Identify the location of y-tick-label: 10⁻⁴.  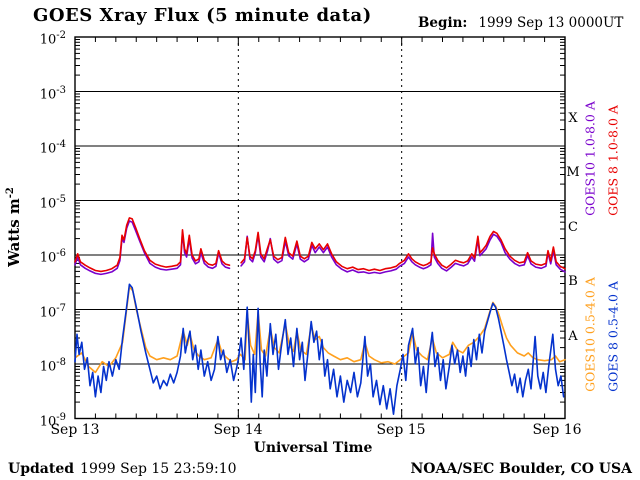
(52, 148).